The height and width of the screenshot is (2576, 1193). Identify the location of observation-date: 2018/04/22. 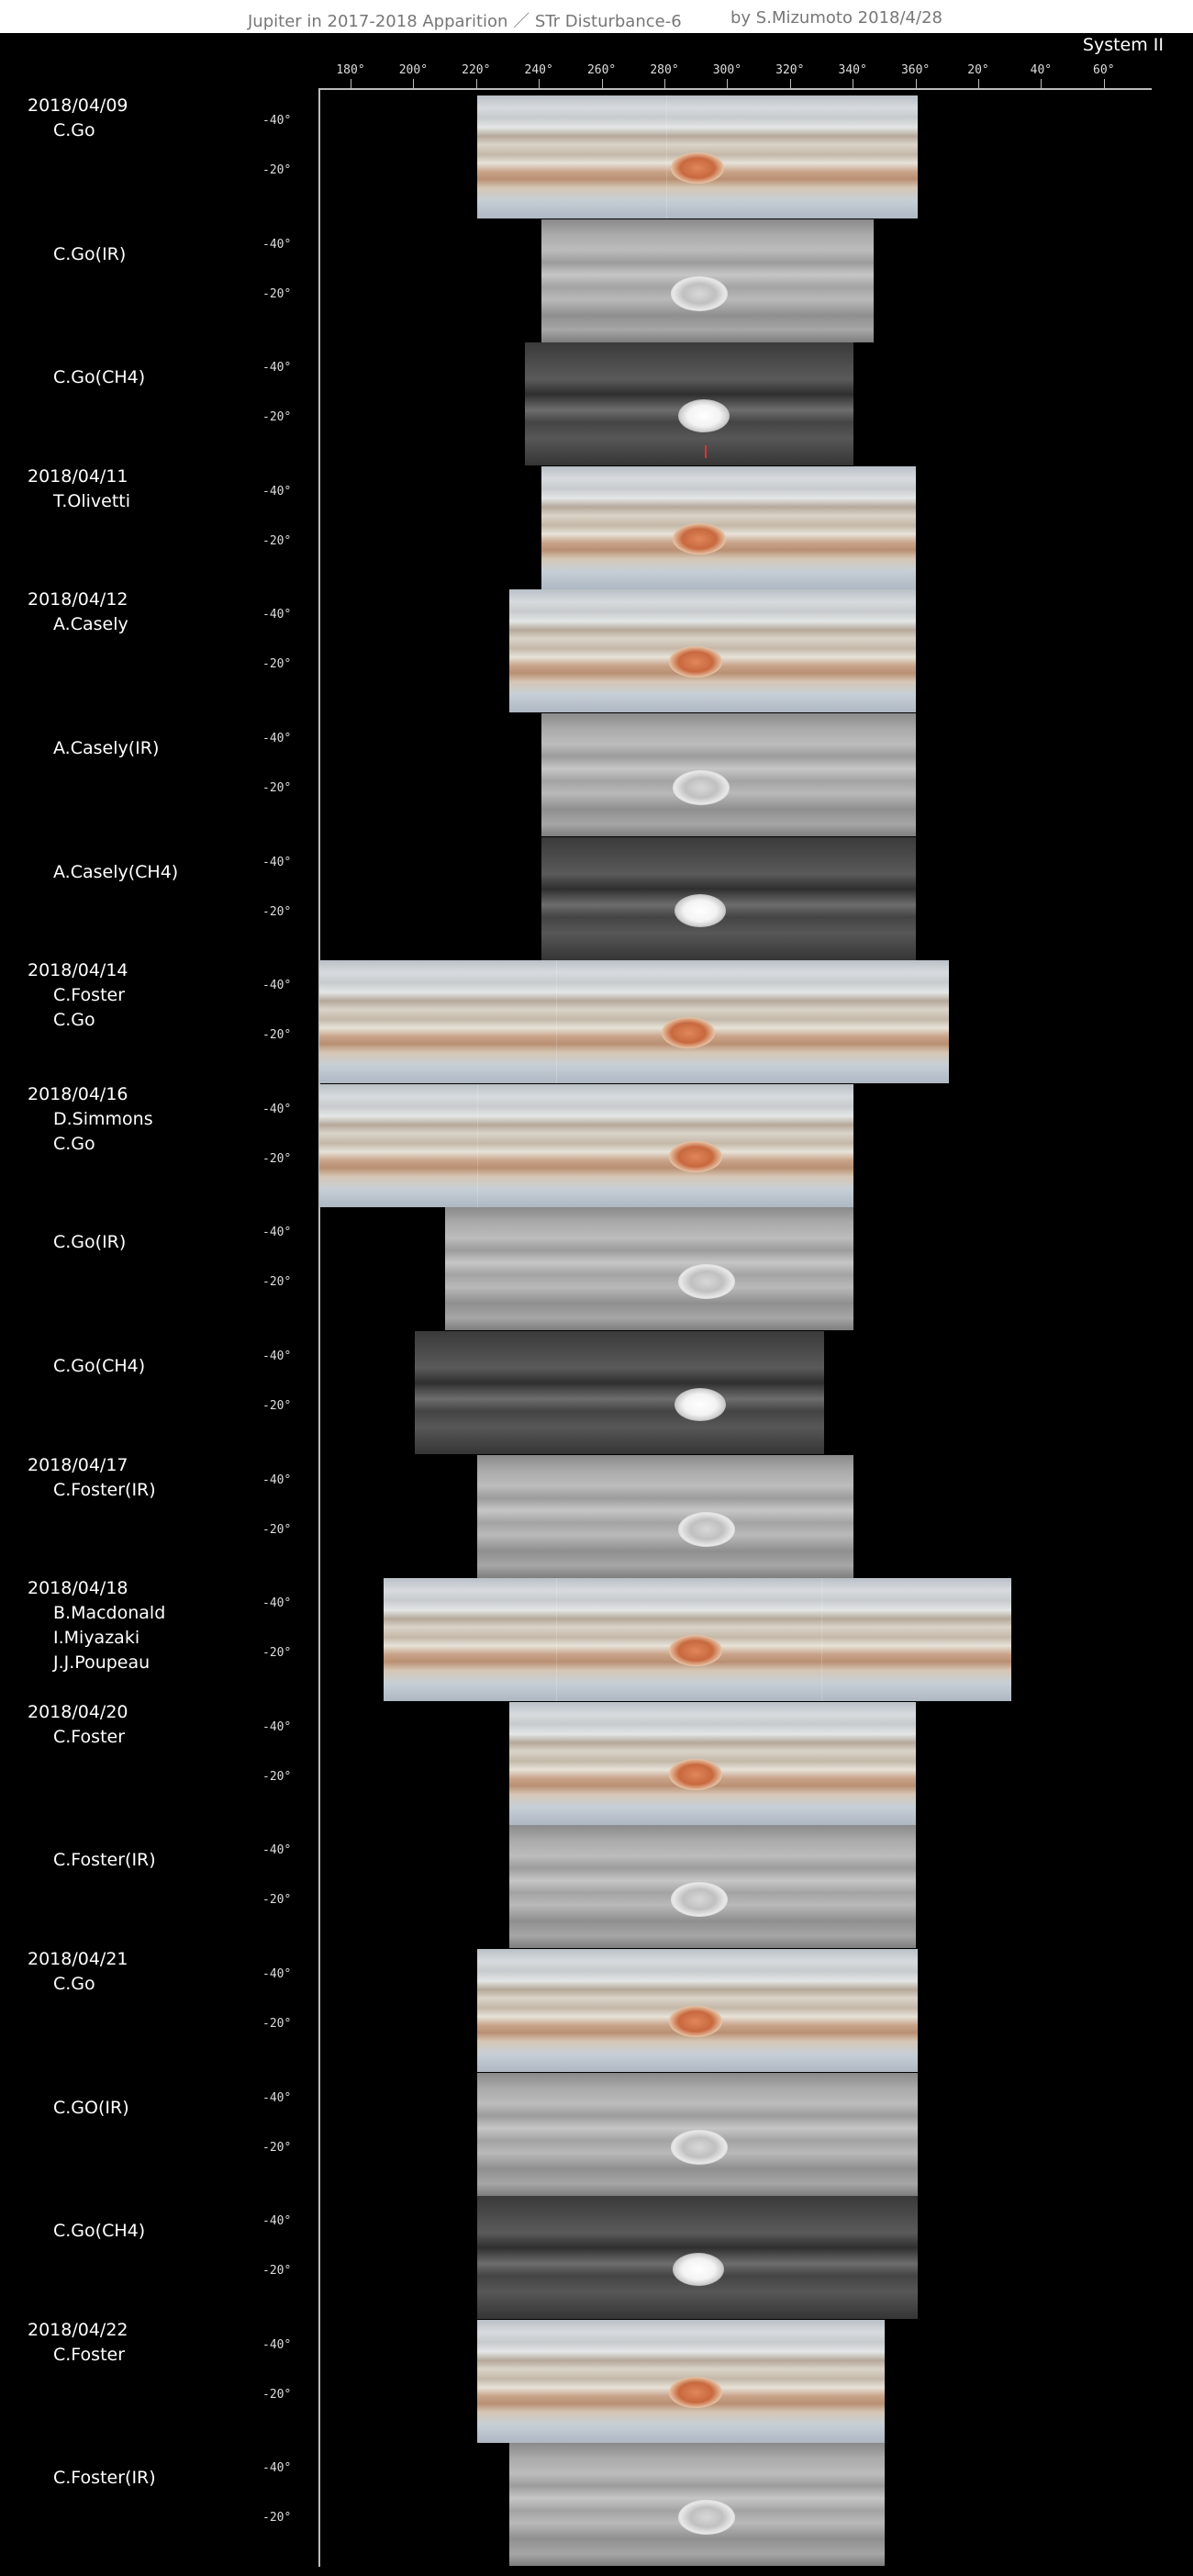
(78, 2329).